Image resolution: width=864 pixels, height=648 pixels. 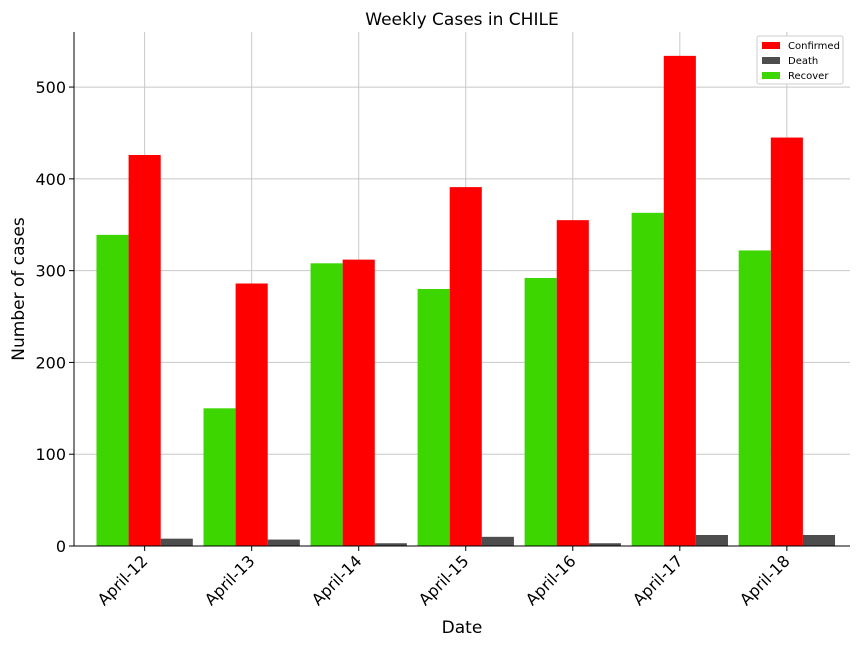 I want to click on y-tick-label-2: 200, so click(x=50, y=362).